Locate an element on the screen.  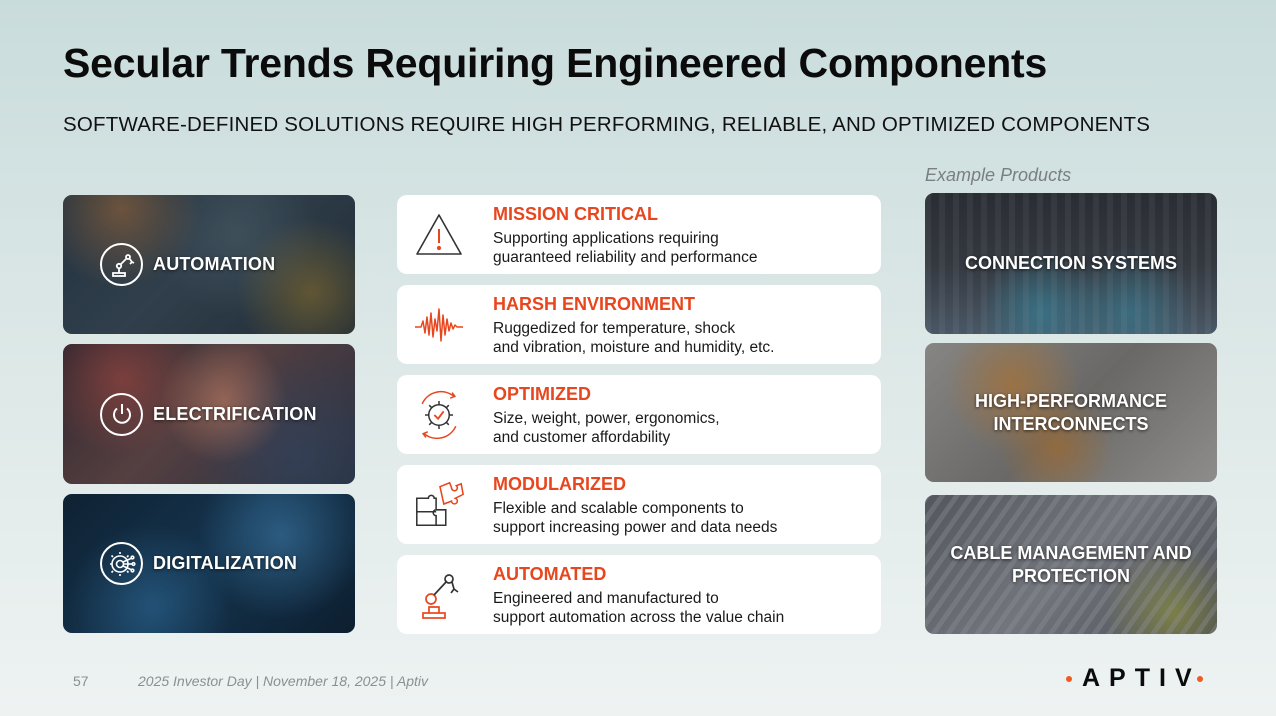
description-line: Size, weight, power, ergonomics, is located at coordinates (606, 418).